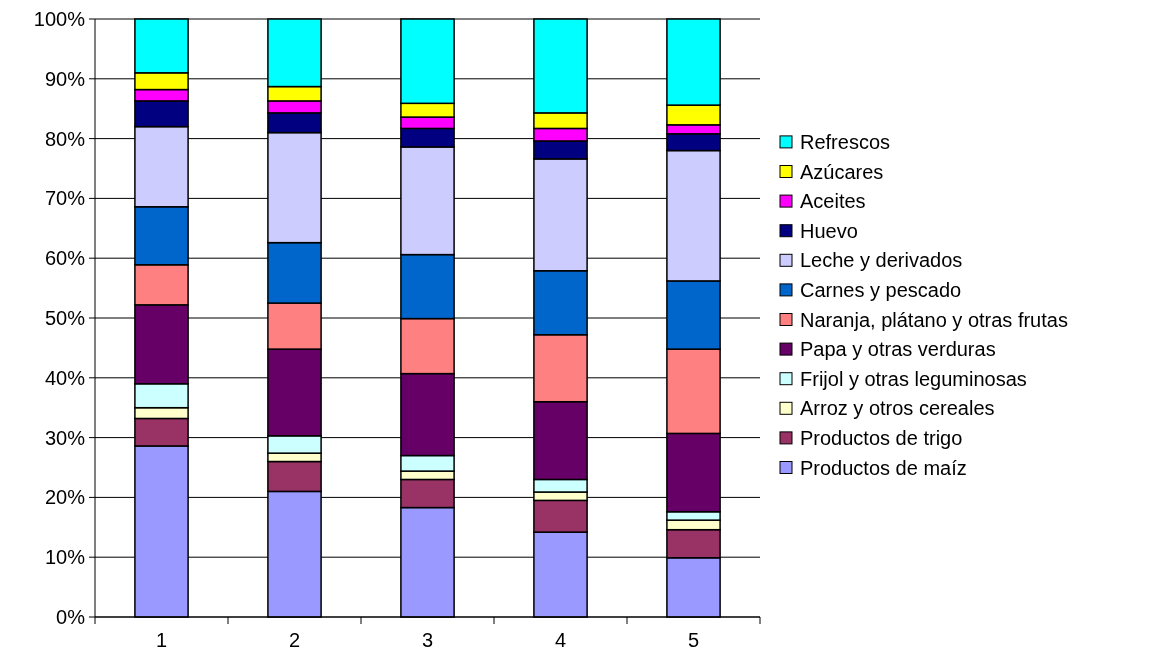 This screenshot has width=1154, height=667. Describe the element at coordinates (881, 260) in the screenshot. I see `legend-label: Leche y derivados` at that location.